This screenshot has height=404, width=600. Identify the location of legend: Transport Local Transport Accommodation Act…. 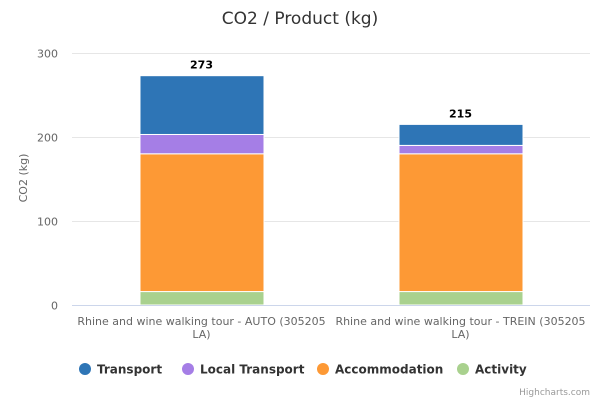
(303, 370).